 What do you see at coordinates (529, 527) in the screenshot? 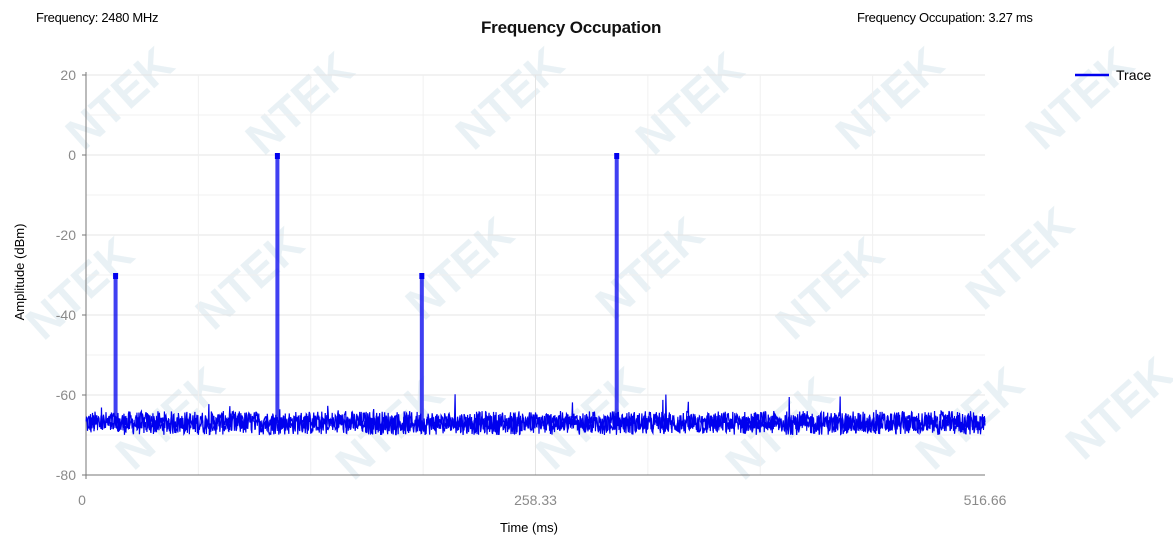
I see `x-axis-title: Time (ms)` at bounding box center [529, 527].